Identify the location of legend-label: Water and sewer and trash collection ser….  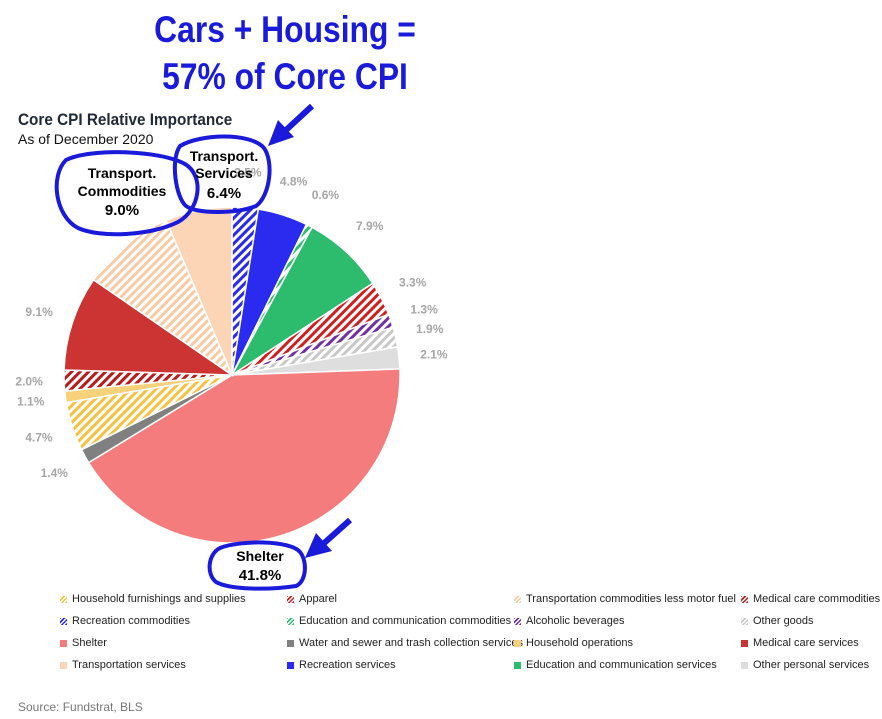
(411, 643).